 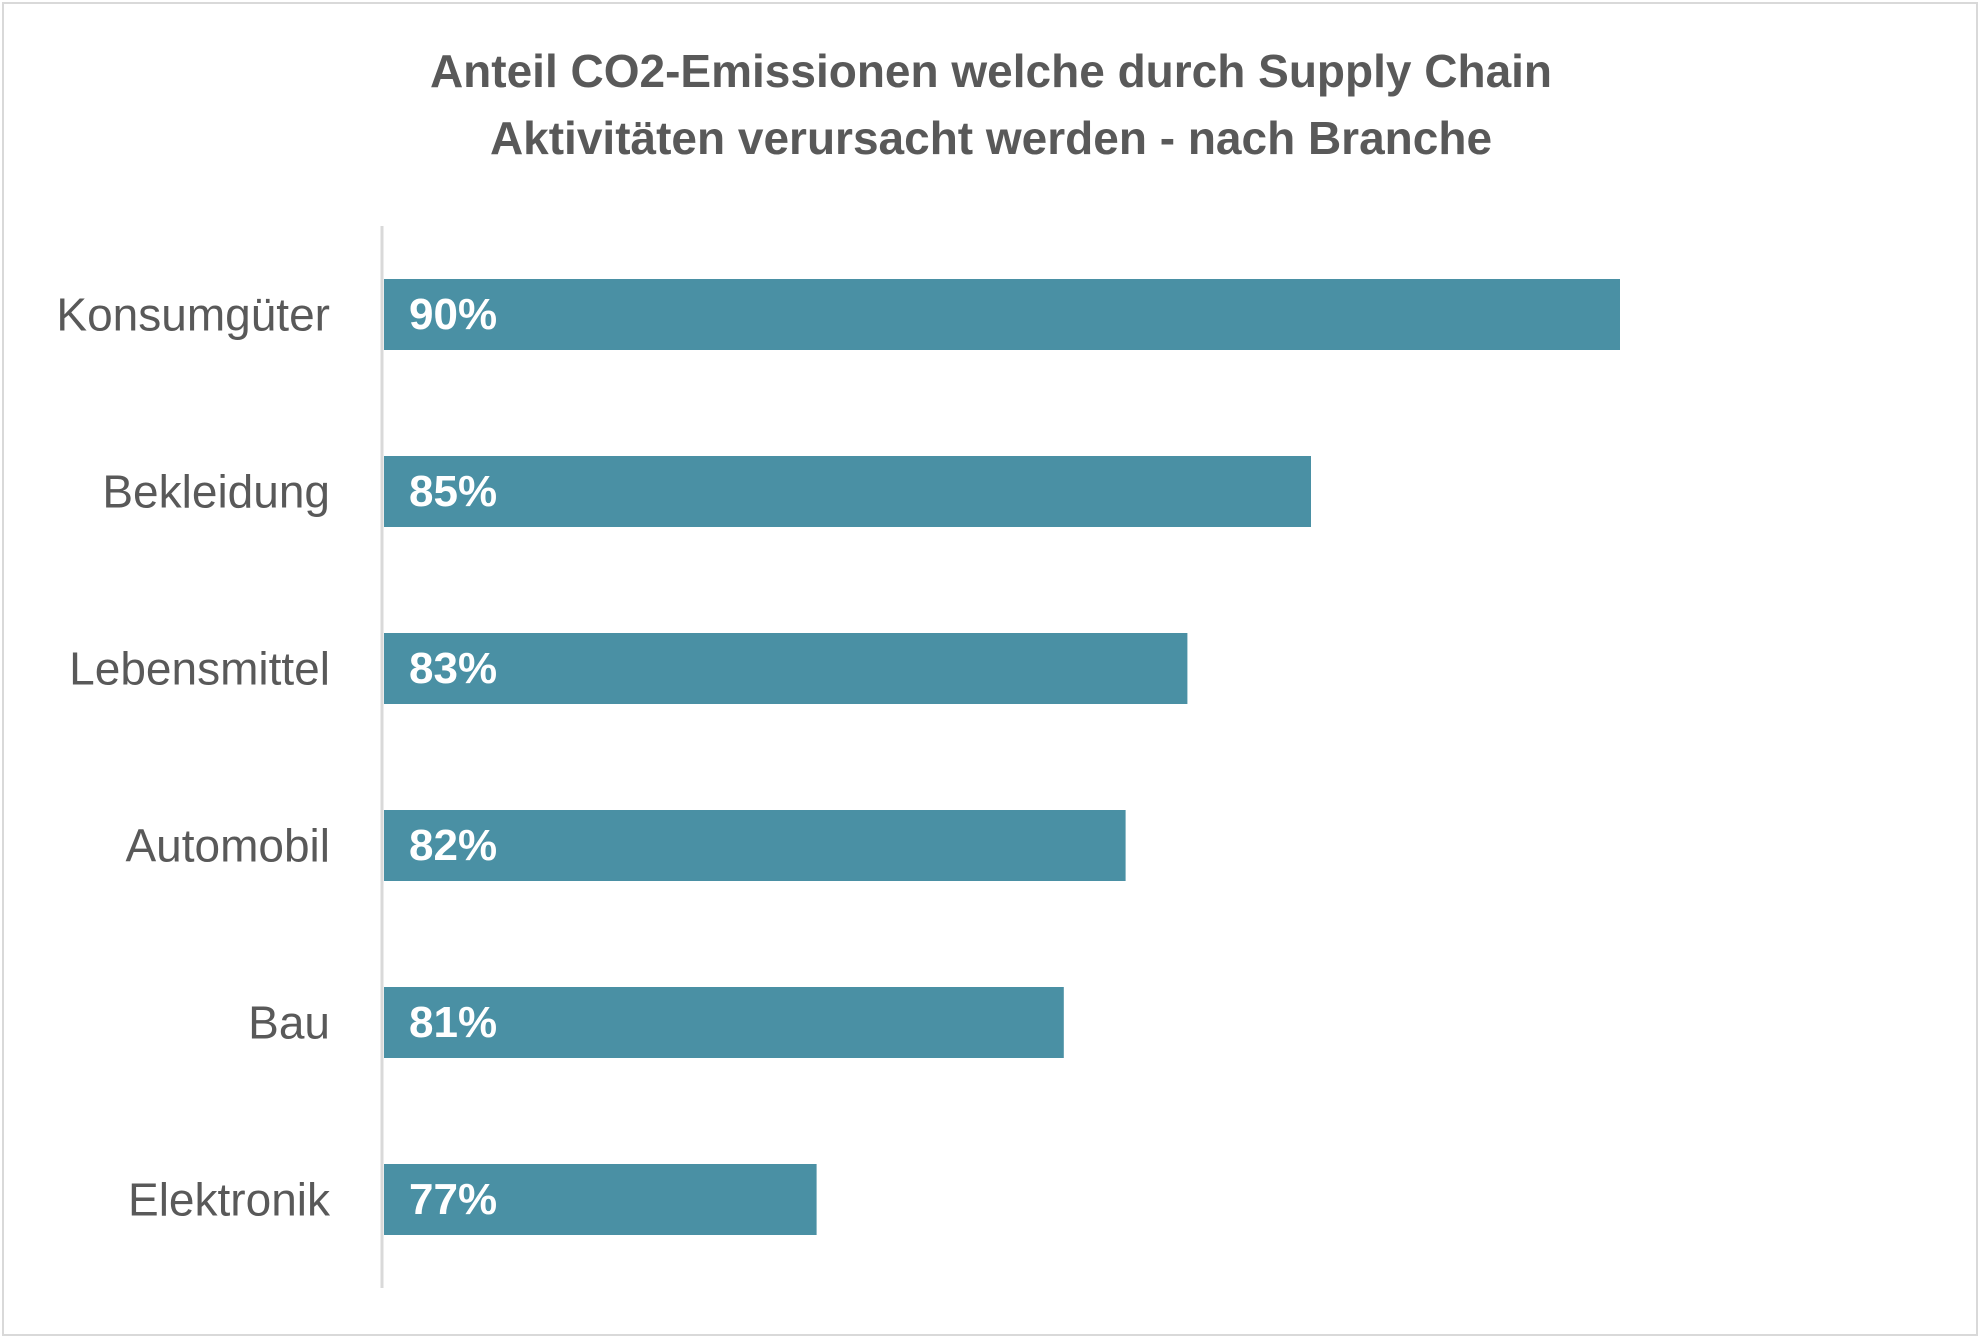 I want to click on data-label-6: 77%, so click(x=453, y=1199).